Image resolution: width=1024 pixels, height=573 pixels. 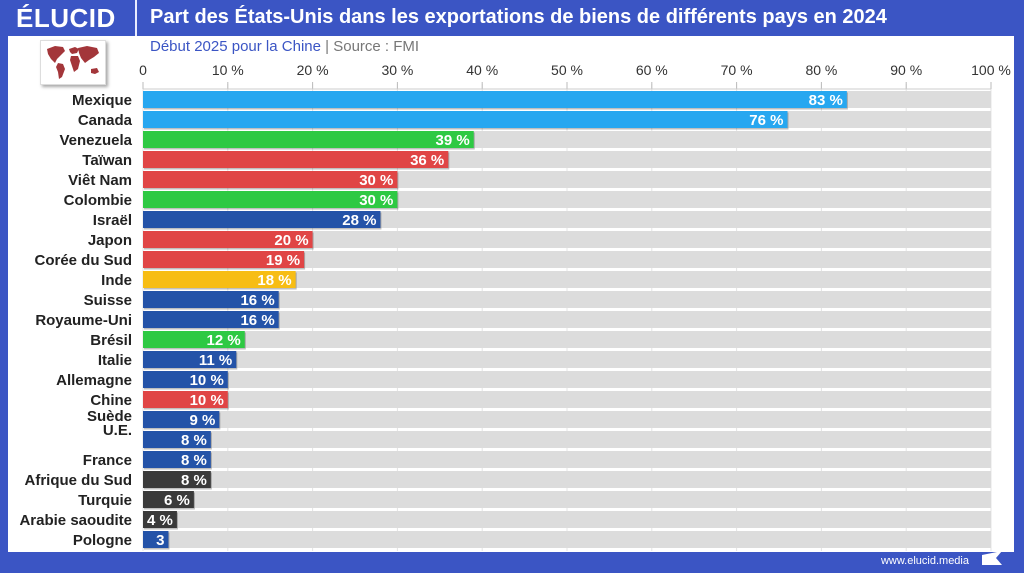 I want to click on data-label: 83 %, so click(x=826, y=100).